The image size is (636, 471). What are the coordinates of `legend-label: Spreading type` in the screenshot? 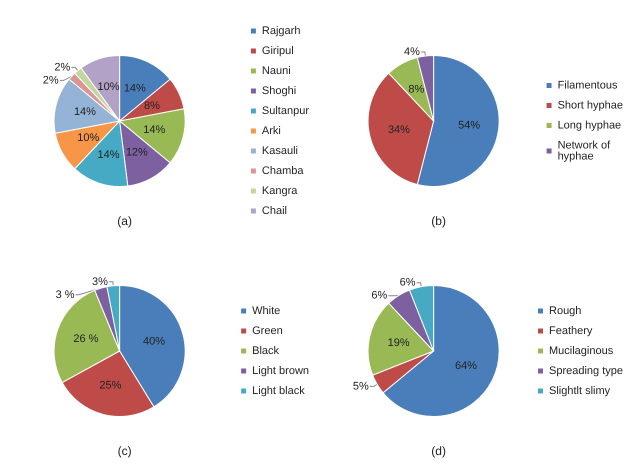 It's located at (586, 371).